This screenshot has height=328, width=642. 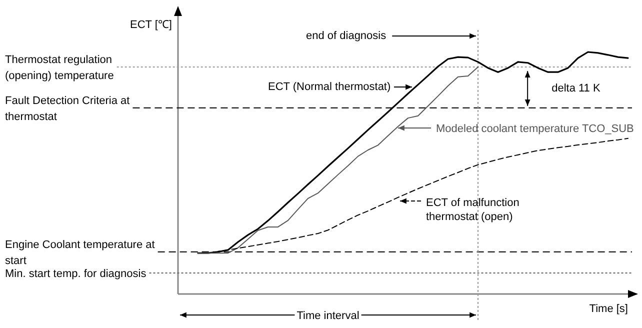 What do you see at coordinates (59, 68) in the screenshot?
I see `ref-line-label: Thermostat regulation (opening) temperature` at bounding box center [59, 68].